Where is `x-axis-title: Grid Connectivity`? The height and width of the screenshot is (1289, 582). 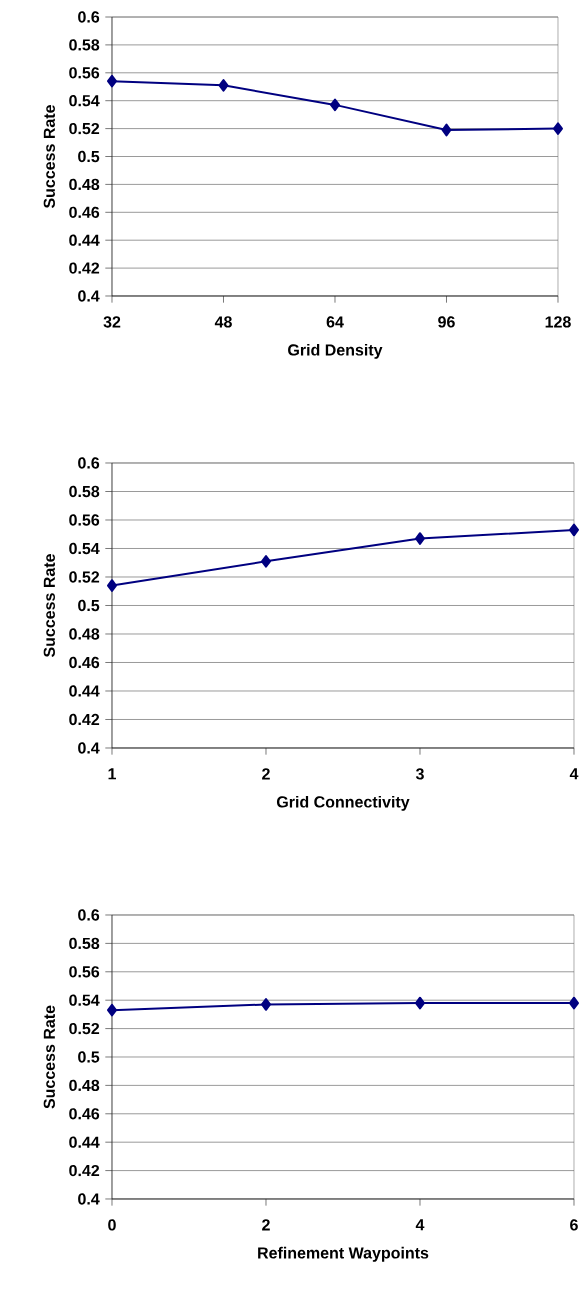 x-axis-title: Grid Connectivity is located at coordinates (343, 803).